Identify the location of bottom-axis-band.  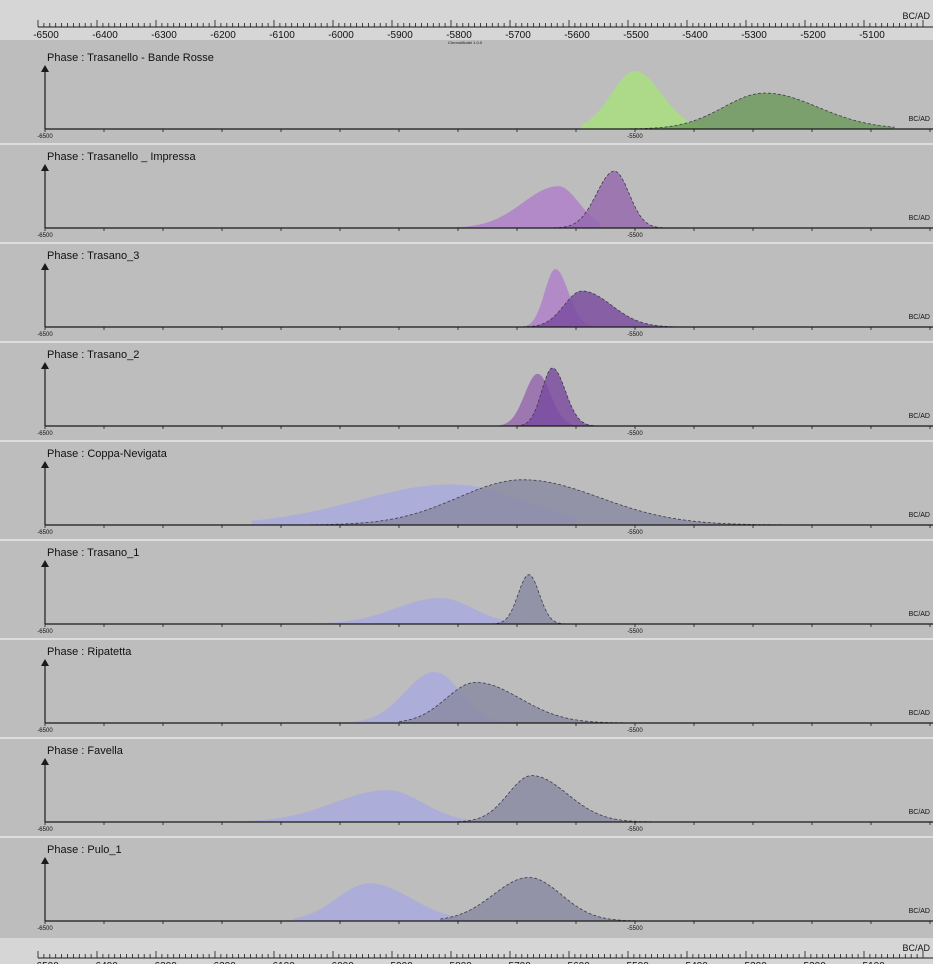
(466, 951).